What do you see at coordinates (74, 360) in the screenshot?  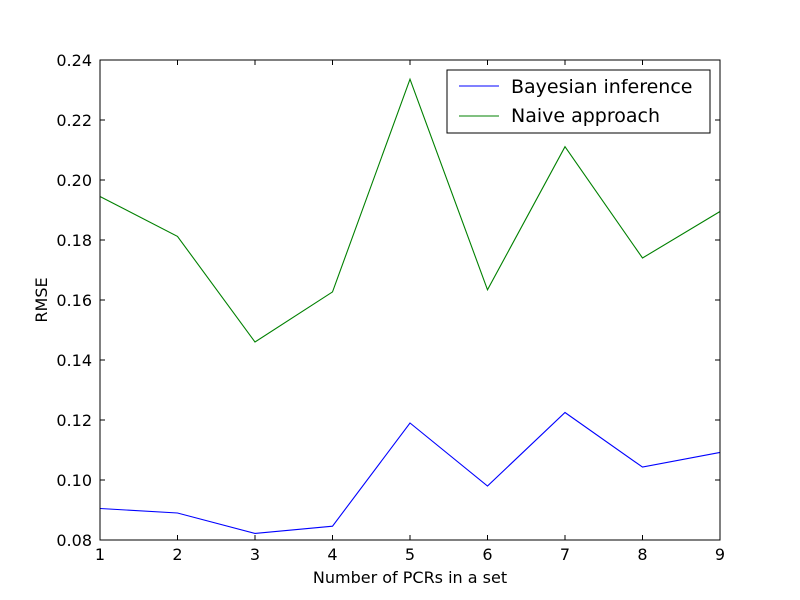 I see `y-tick-label: 0.14` at bounding box center [74, 360].